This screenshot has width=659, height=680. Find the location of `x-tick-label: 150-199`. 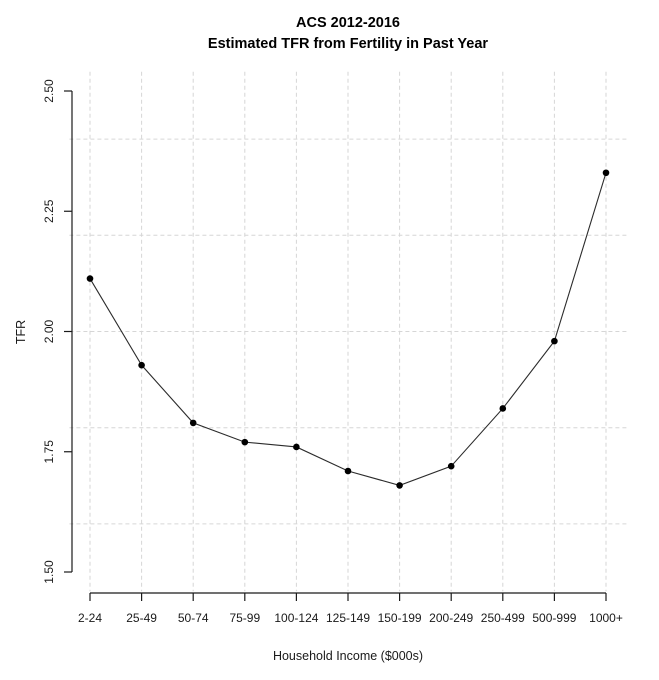

x-tick-label: 150-199 is located at coordinates (400, 618).